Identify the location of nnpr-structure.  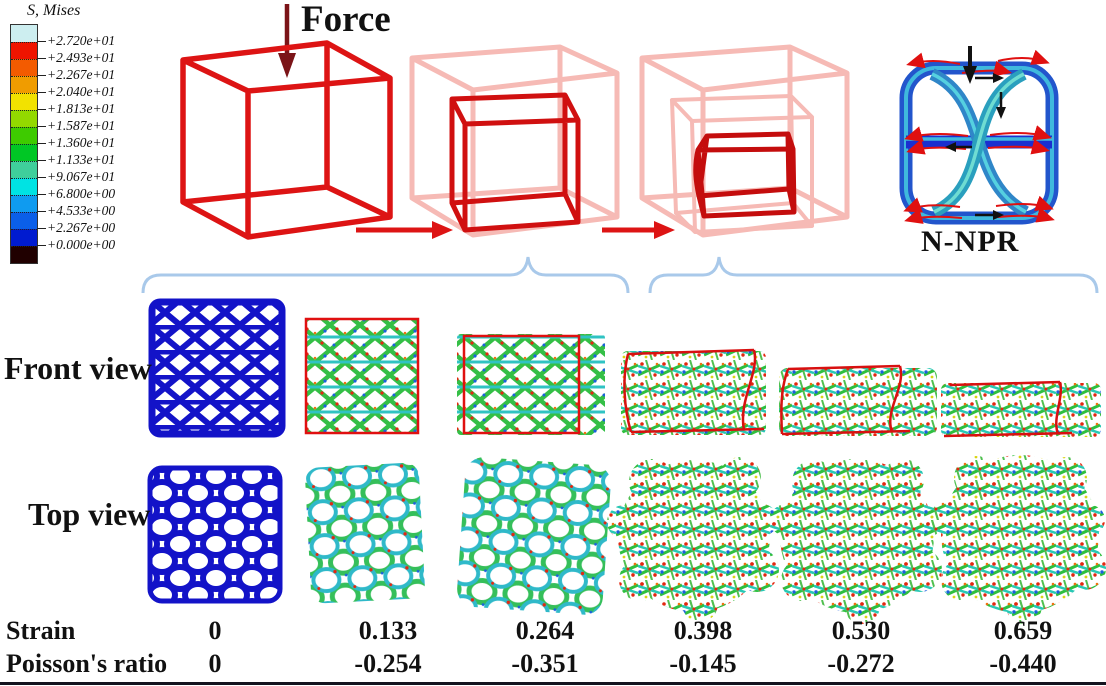
(979, 135).